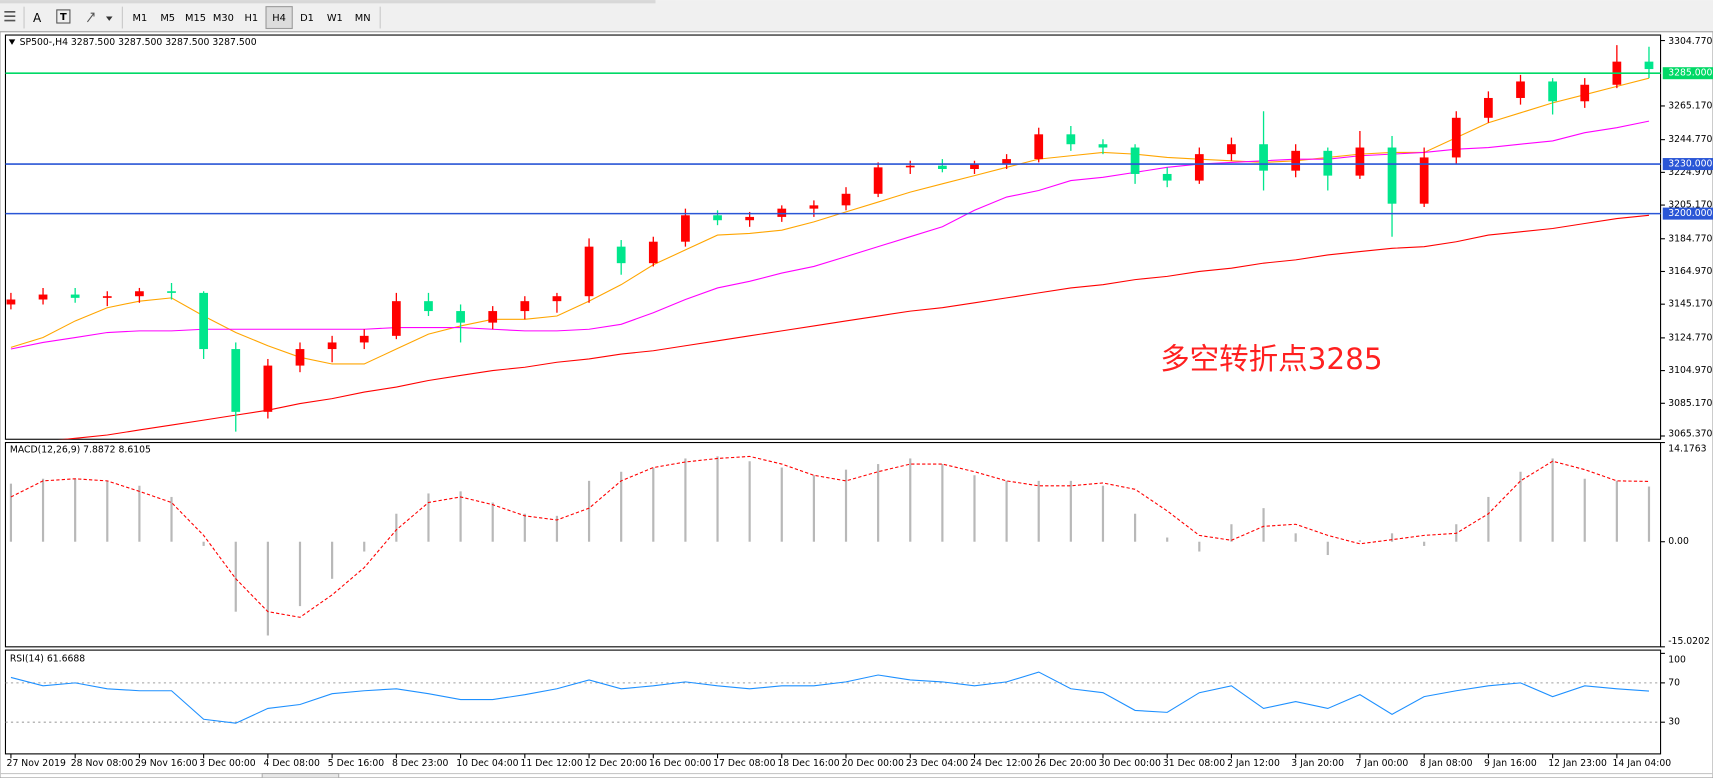 The image size is (1713, 778). I want to click on timeframe-button: H4, so click(279, 18).